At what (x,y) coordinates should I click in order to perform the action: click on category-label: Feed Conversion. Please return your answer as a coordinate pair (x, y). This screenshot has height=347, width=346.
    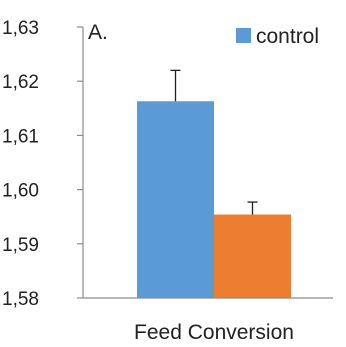
    Looking at the image, I should click on (214, 332).